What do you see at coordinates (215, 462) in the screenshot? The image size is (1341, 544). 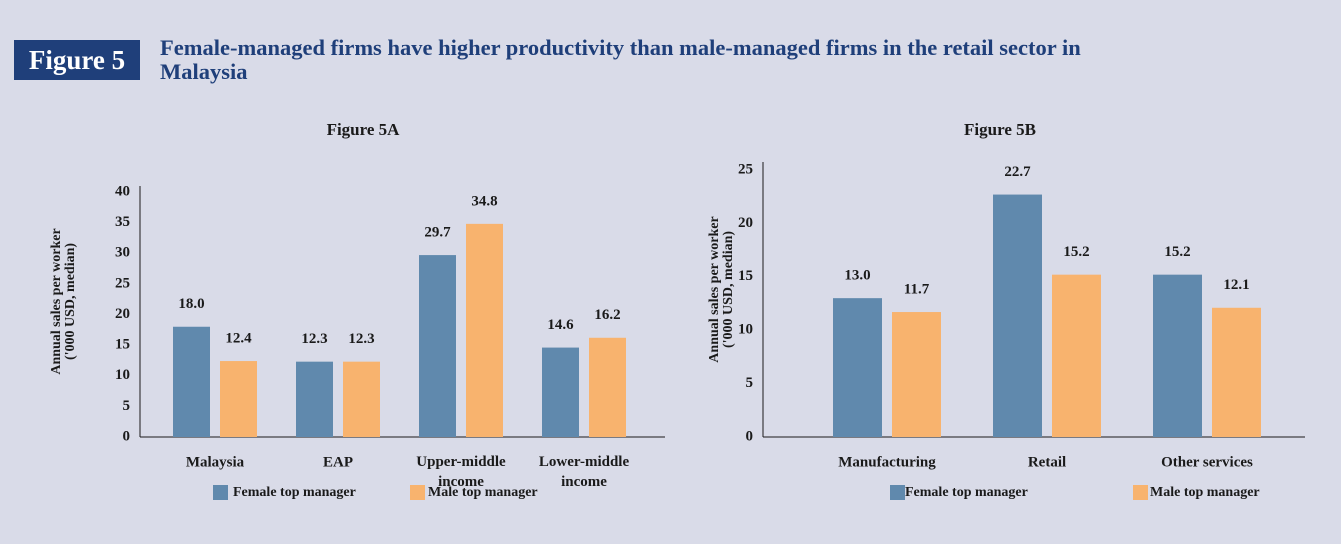 I see `x-tick-label: Malaysia` at bounding box center [215, 462].